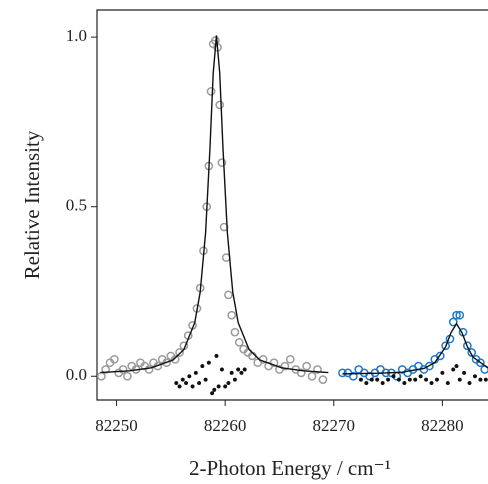 The width and height of the screenshot is (488, 484). I want to click on x-axis-label: 2-Photon Energy / cm⁻¹, so click(290, 468).